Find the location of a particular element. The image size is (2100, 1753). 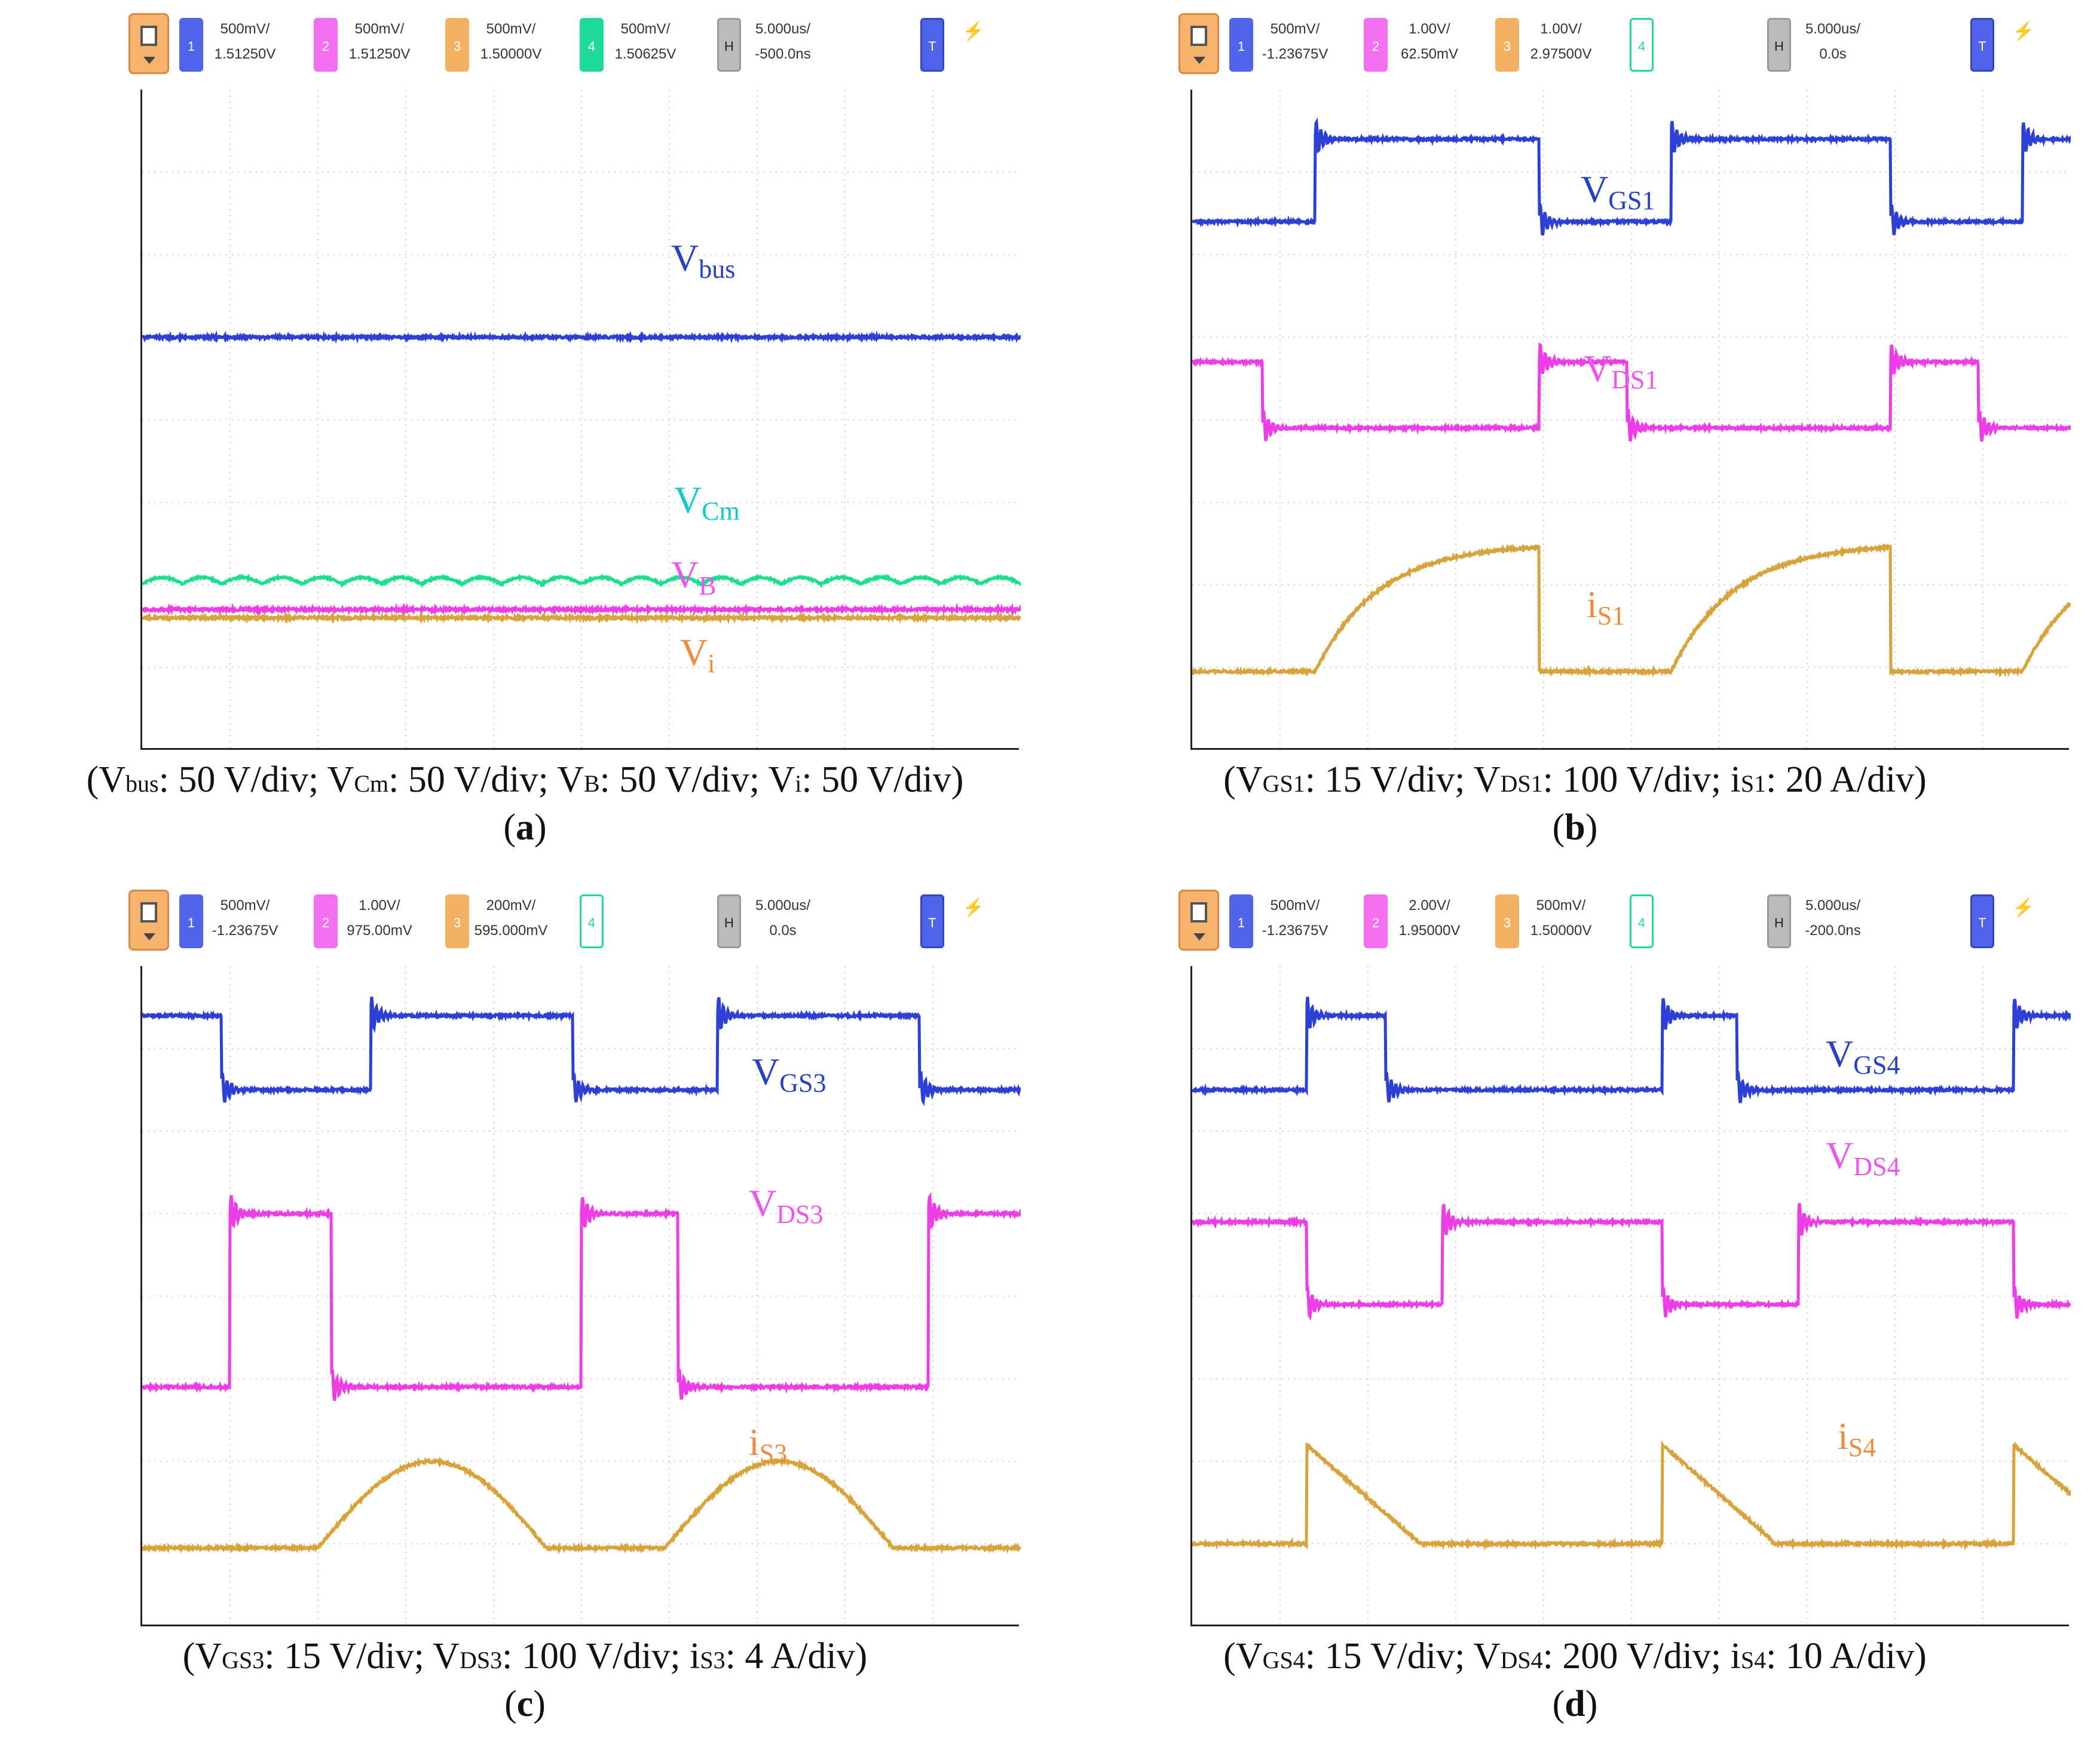

subfigure-letter: b is located at coordinates (1575, 827).